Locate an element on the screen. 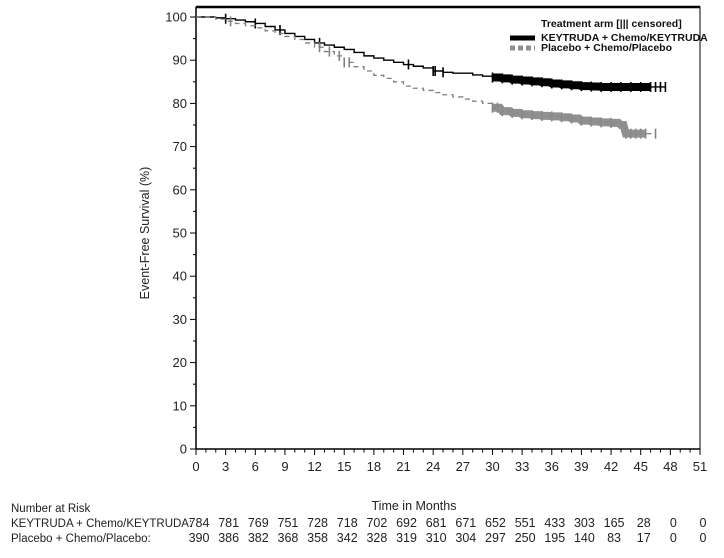 The image size is (724, 558). risk-value: 781 is located at coordinates (228, 523).